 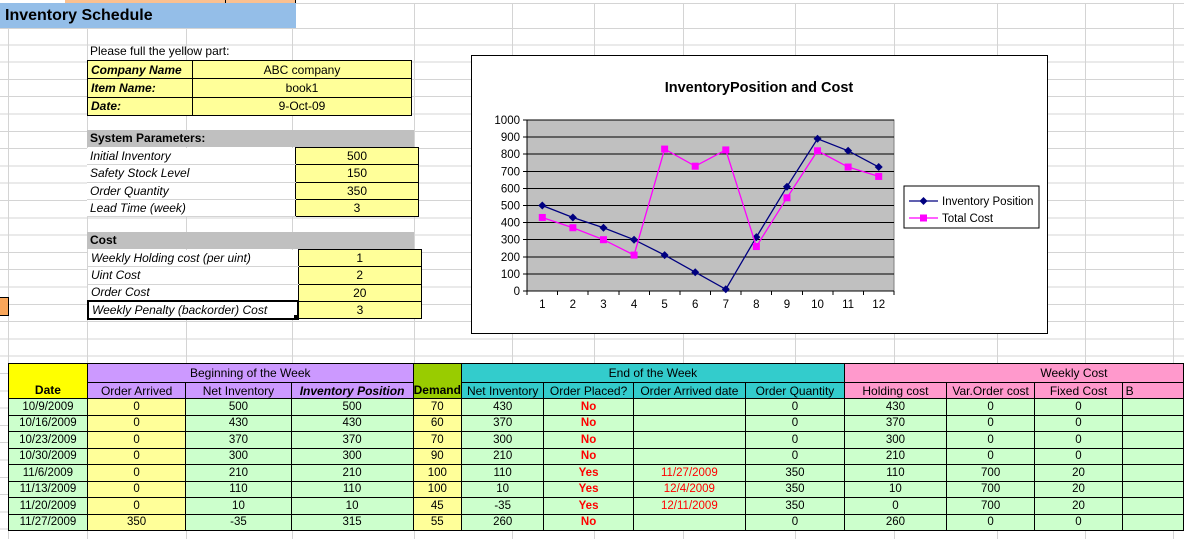 What do you see at coordinates (48, 423) in the screenshot?
I see `cell: 10/16/2009` at bounding box center [48, 423].